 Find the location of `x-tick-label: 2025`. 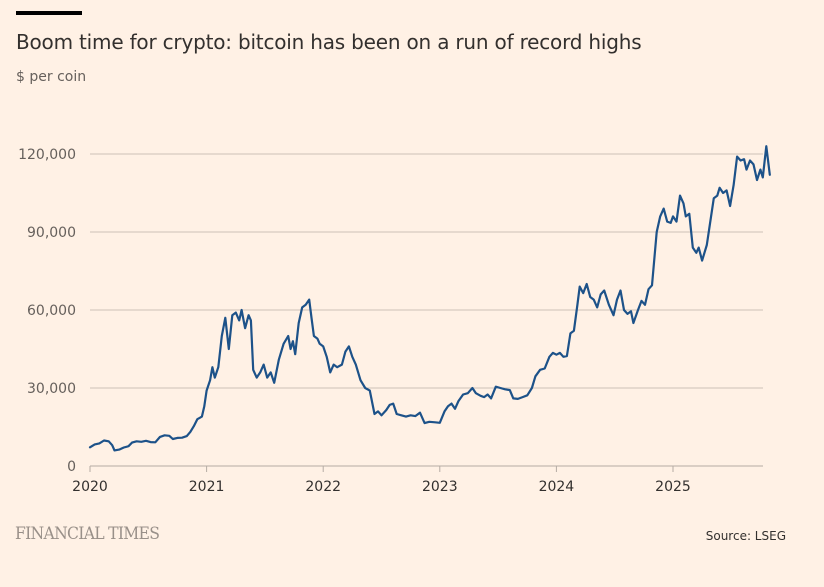

x-tick-label: 2025 is located at coordinates (673, 487).